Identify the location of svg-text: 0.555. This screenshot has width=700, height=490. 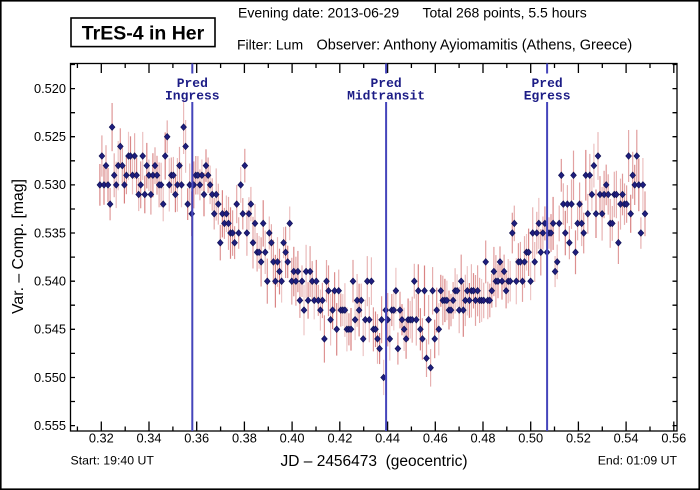
(50, 425).